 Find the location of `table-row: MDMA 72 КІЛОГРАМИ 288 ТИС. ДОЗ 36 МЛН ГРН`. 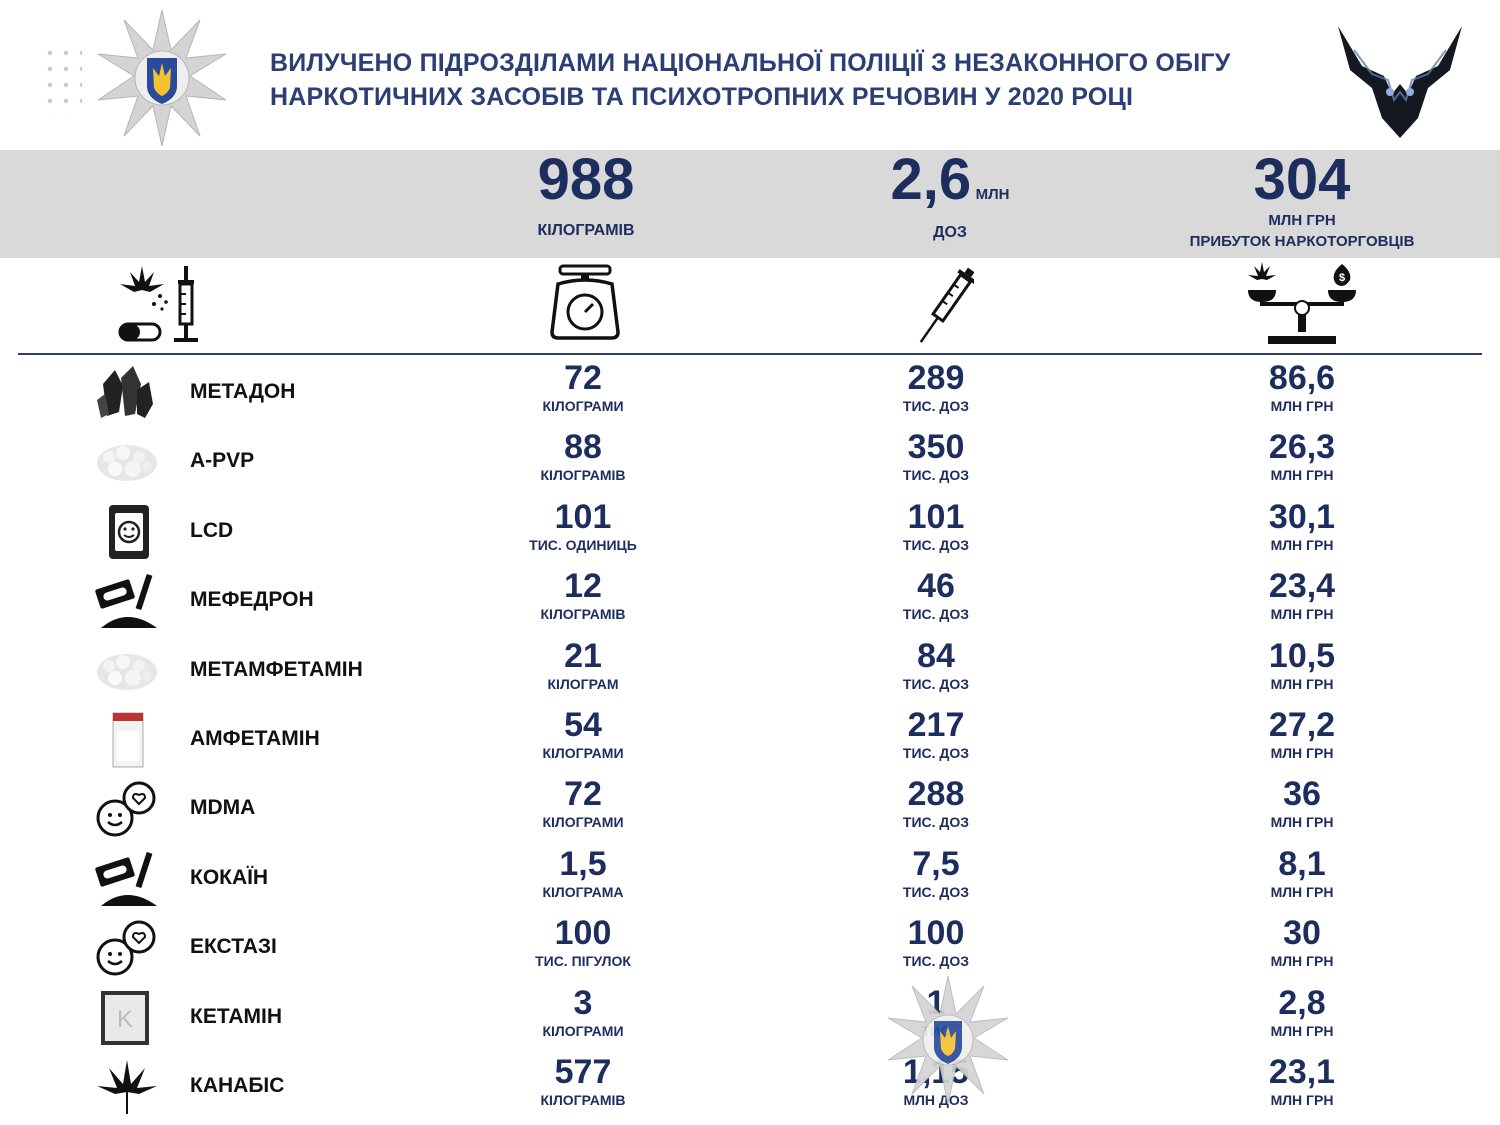

table-row: MDMA 72 КІЛОГРАМИ 288 ТИС. ДОЗ 36 МЛН ГРН is located at coordinates (750, 810).